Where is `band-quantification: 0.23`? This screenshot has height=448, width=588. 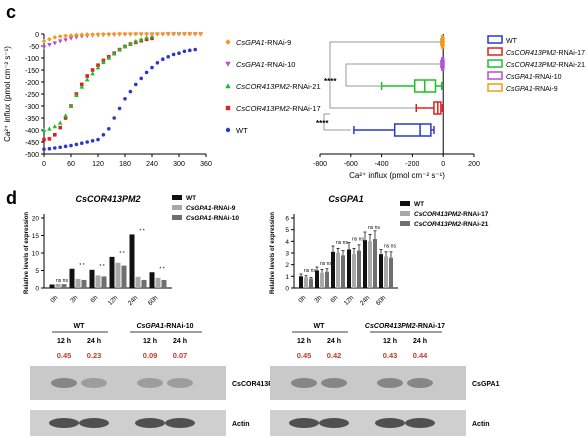
band-quantification: 0.23 is located at coordinates (94, 355).